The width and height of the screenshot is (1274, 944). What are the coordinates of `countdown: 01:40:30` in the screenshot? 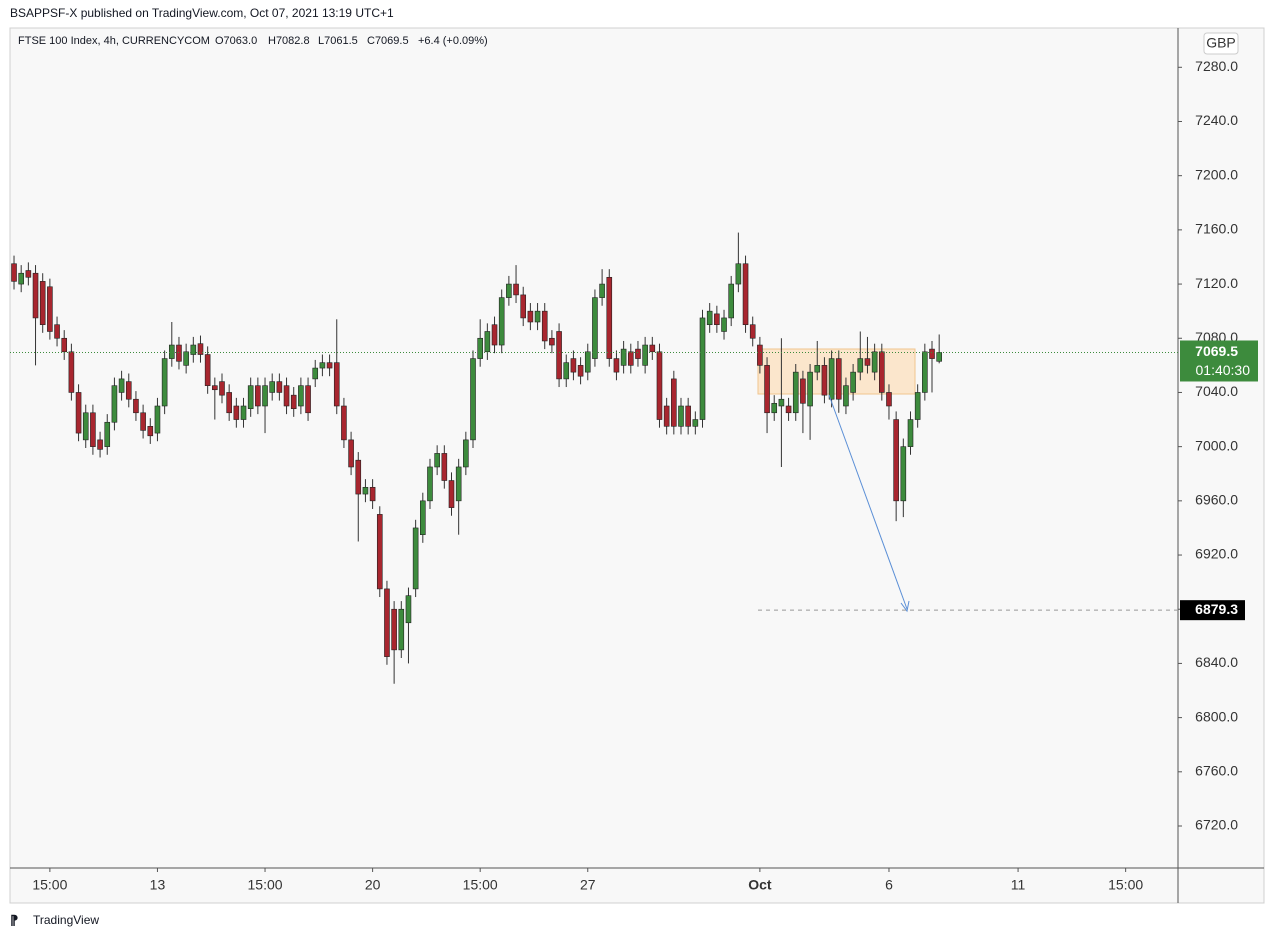 It's located at (1223, 370).